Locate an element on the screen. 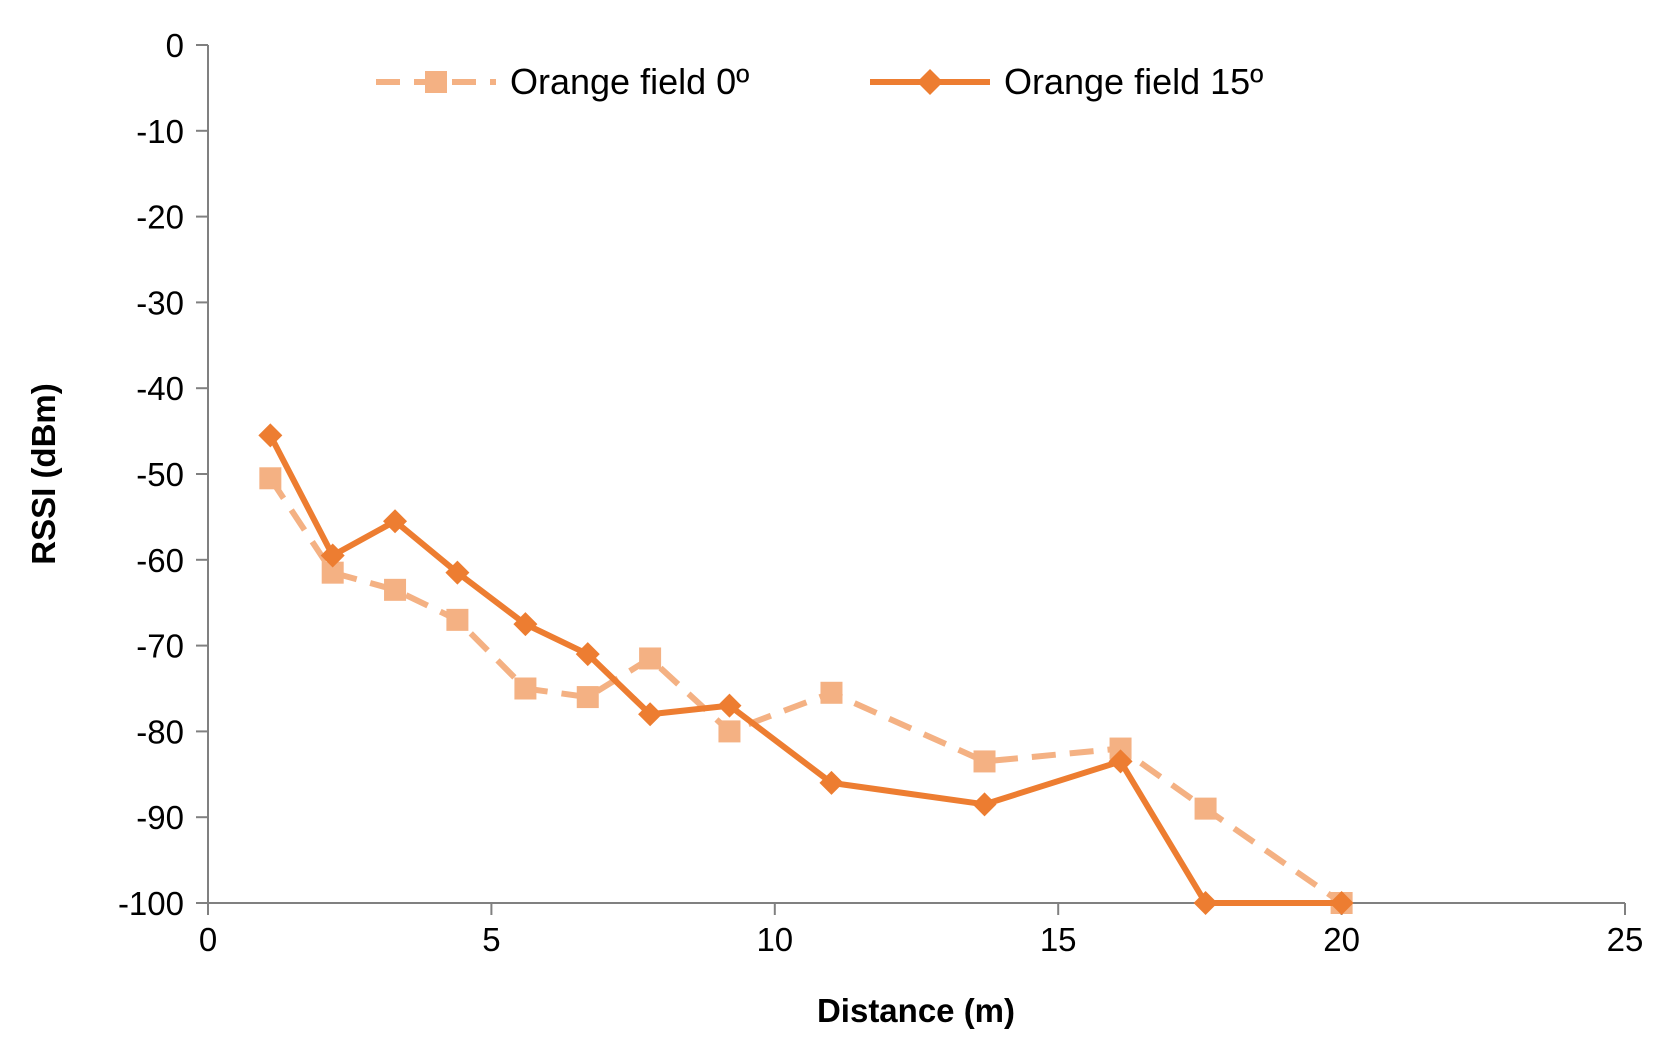 The image size is (1658, 1050). y-tick-label: -10 is located at coordinates (160, 131).